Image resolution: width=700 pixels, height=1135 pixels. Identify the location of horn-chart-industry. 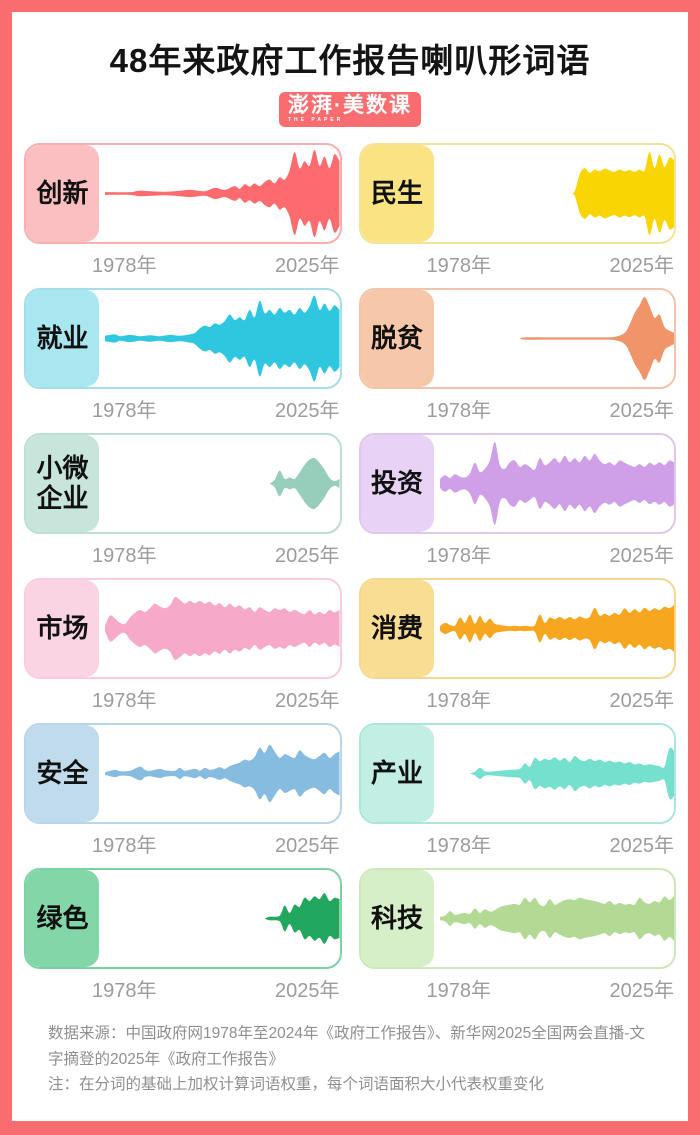
(571, 773).